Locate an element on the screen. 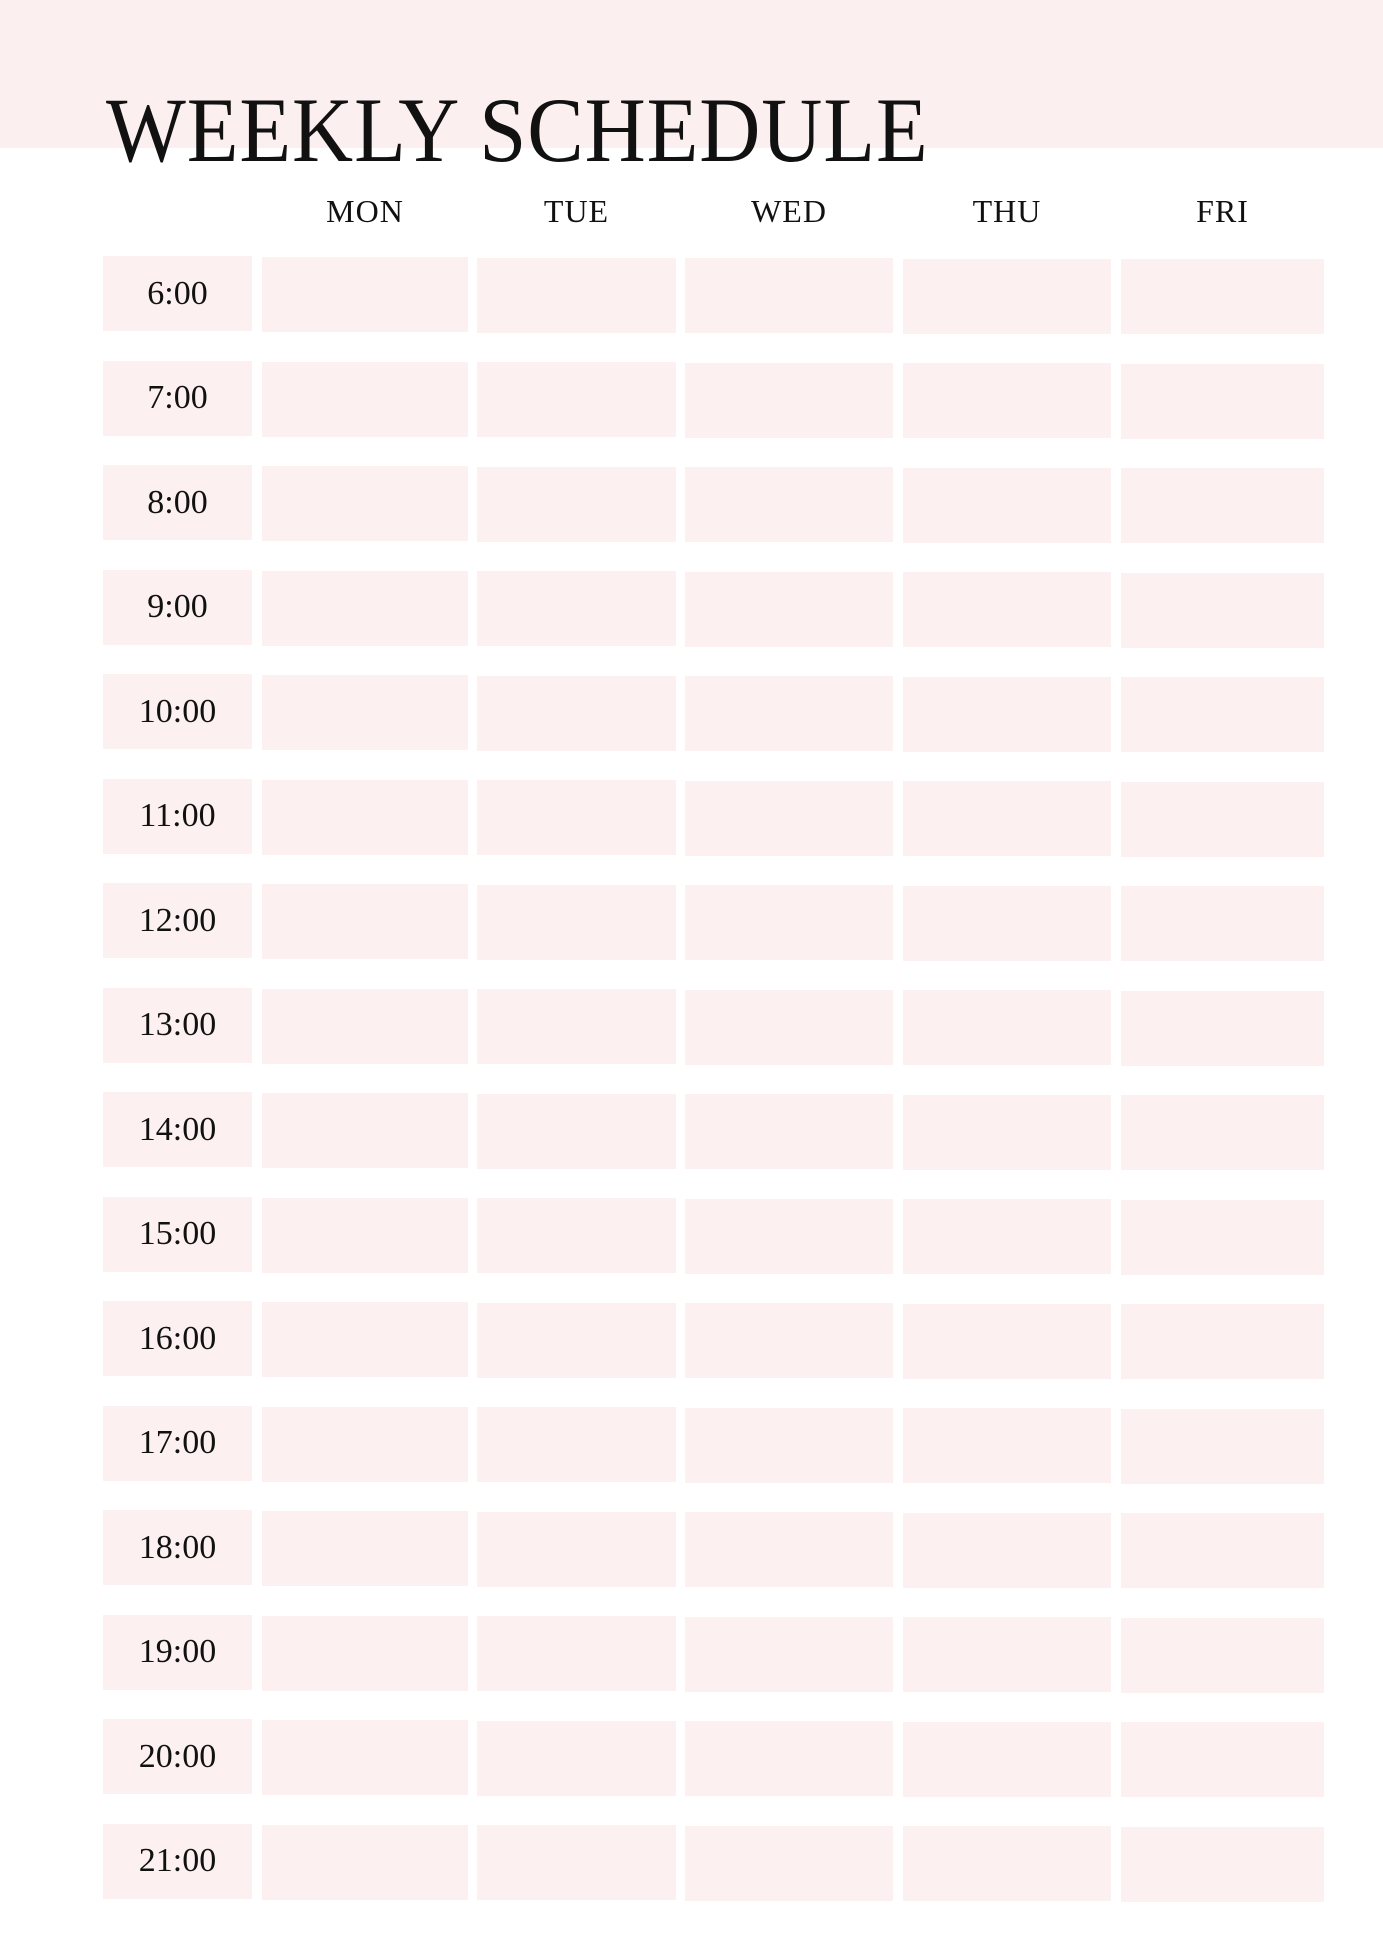  day-header-tue: TUE is located at coordinates (576, 211).